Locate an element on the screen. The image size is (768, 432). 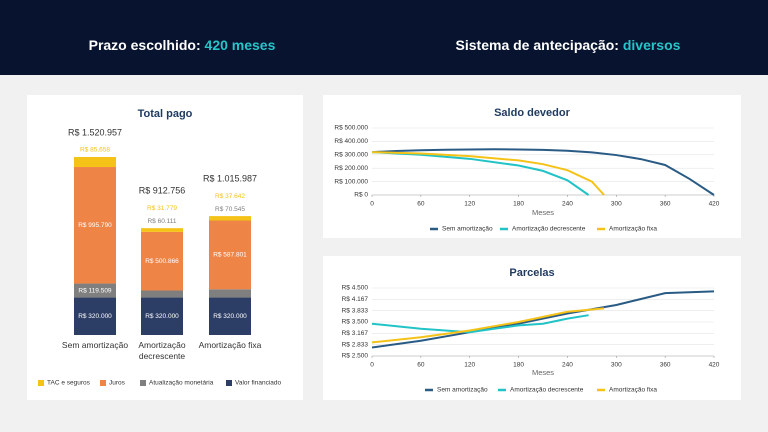
system-label: Sistema de antecipação: is located at coordinates (537, 45).